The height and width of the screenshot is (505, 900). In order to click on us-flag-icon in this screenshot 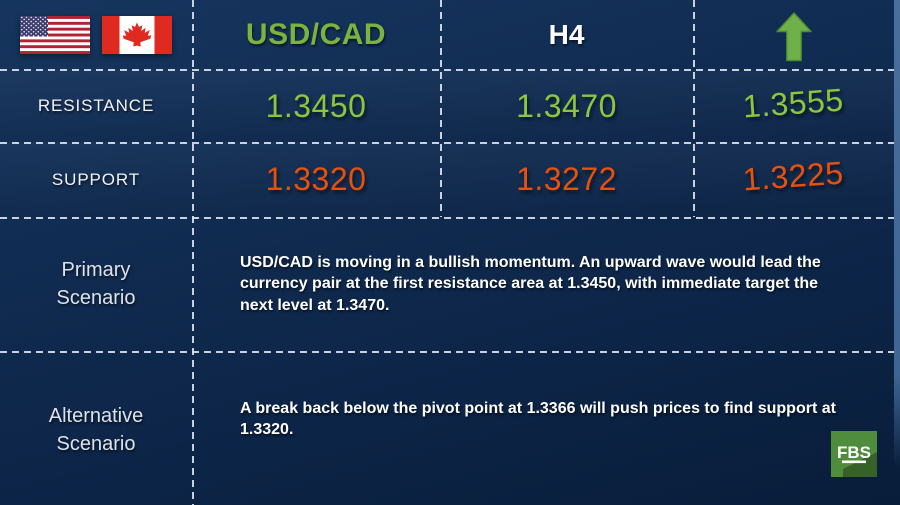, I will do `click(55, 34)`.